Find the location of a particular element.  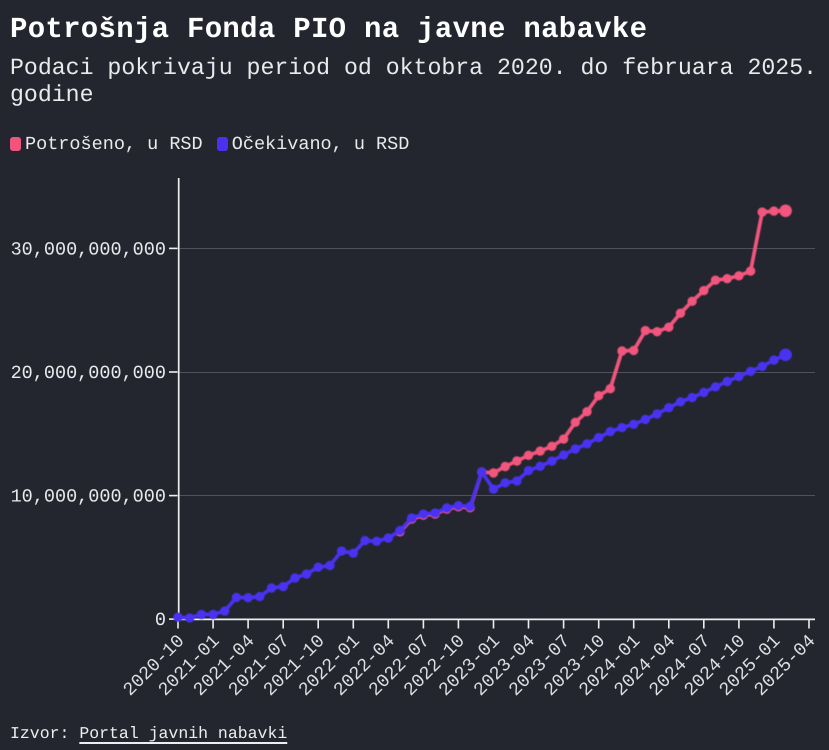

svg-text: 10,000,000,000 is located at coordinates (88, 497).